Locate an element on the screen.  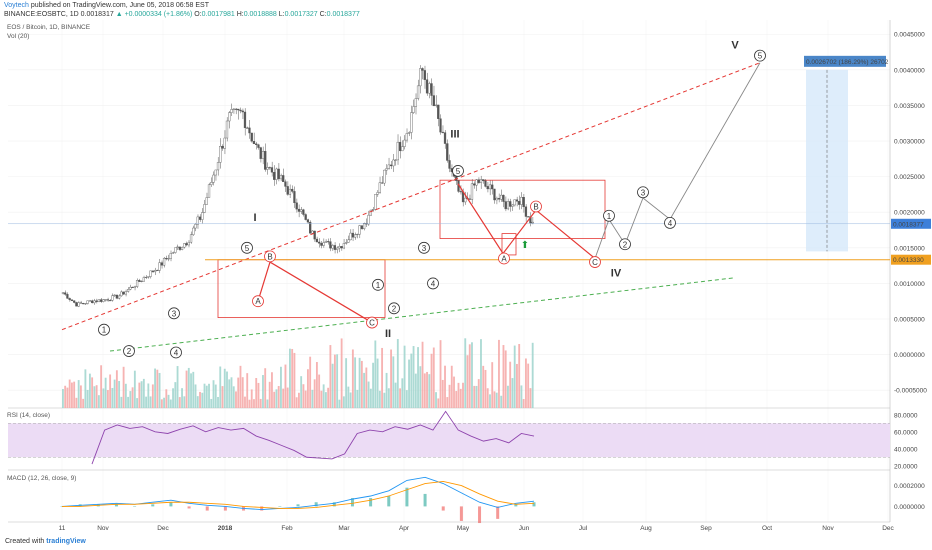
time-tick-label: Dec is located at coordinates (888, 528).